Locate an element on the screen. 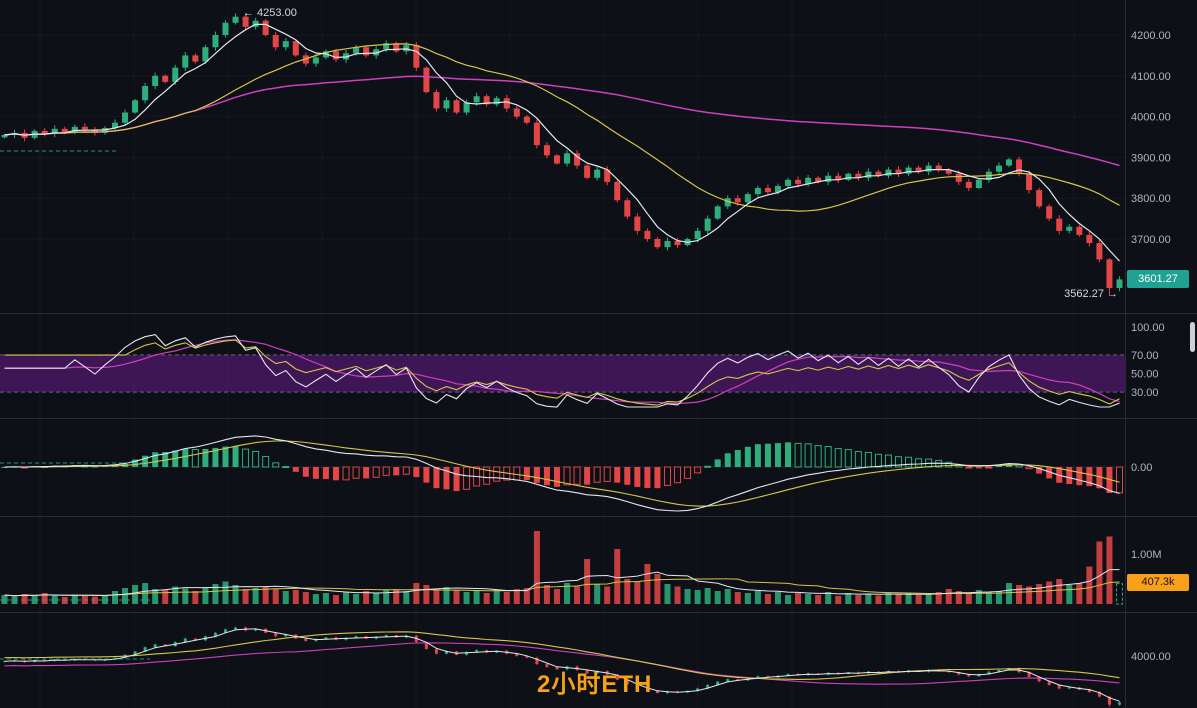 Image resolution: width=1197 pixels, height=708 pixels. axis-tick: 50.00 is located at coordinates (1145, 375).